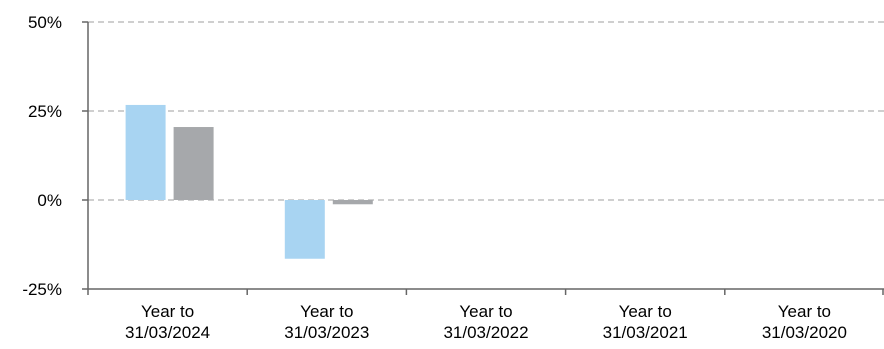 The image size is (884, 349). Describe the element at coordinates (326, 311) in the screenshot. I see `x-category-label-2-line-1: Year to` at that location.